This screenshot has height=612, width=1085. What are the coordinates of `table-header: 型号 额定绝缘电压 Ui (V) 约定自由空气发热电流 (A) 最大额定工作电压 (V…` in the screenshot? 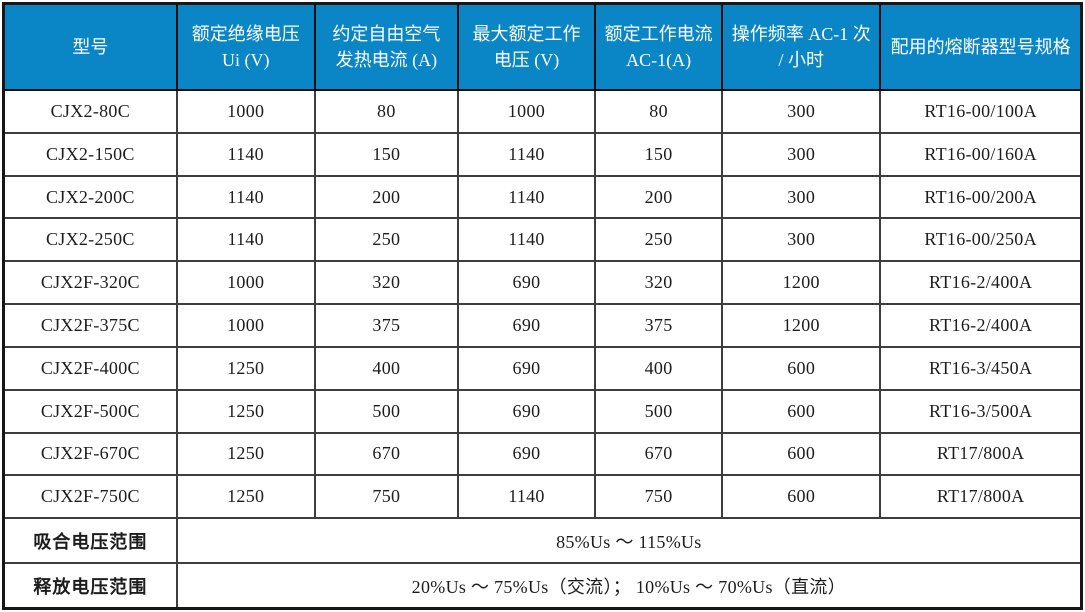 It's located at (542, 46).